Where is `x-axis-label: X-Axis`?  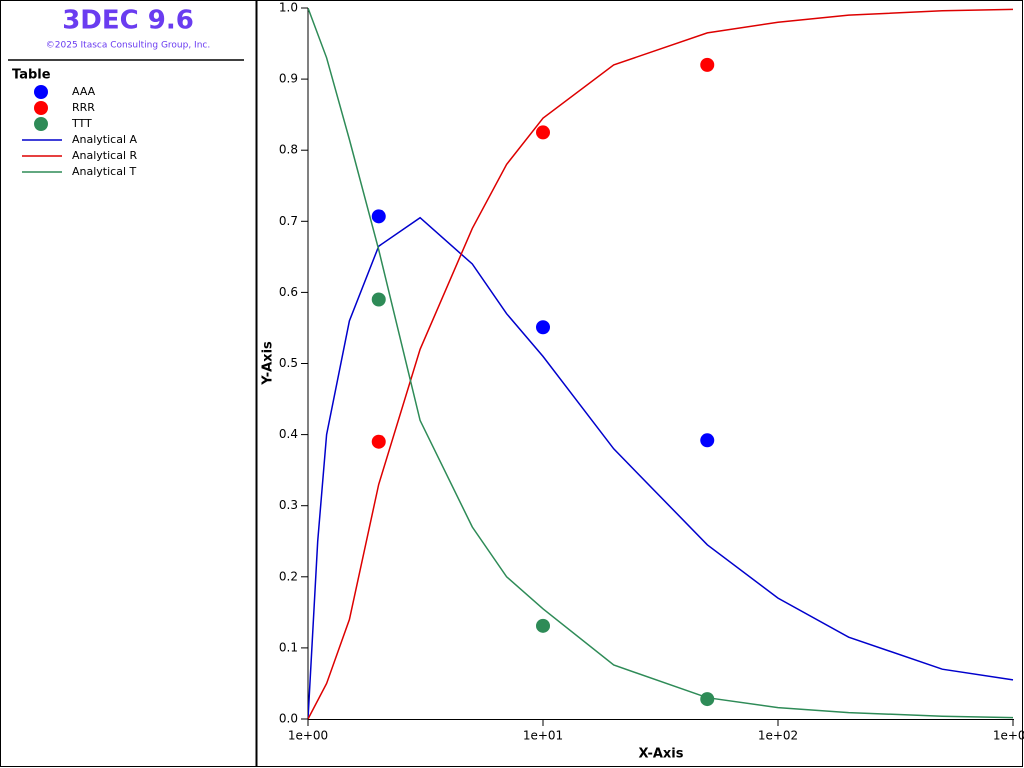
x-axis-label: X-Axis is located at coordinates (661, 754).